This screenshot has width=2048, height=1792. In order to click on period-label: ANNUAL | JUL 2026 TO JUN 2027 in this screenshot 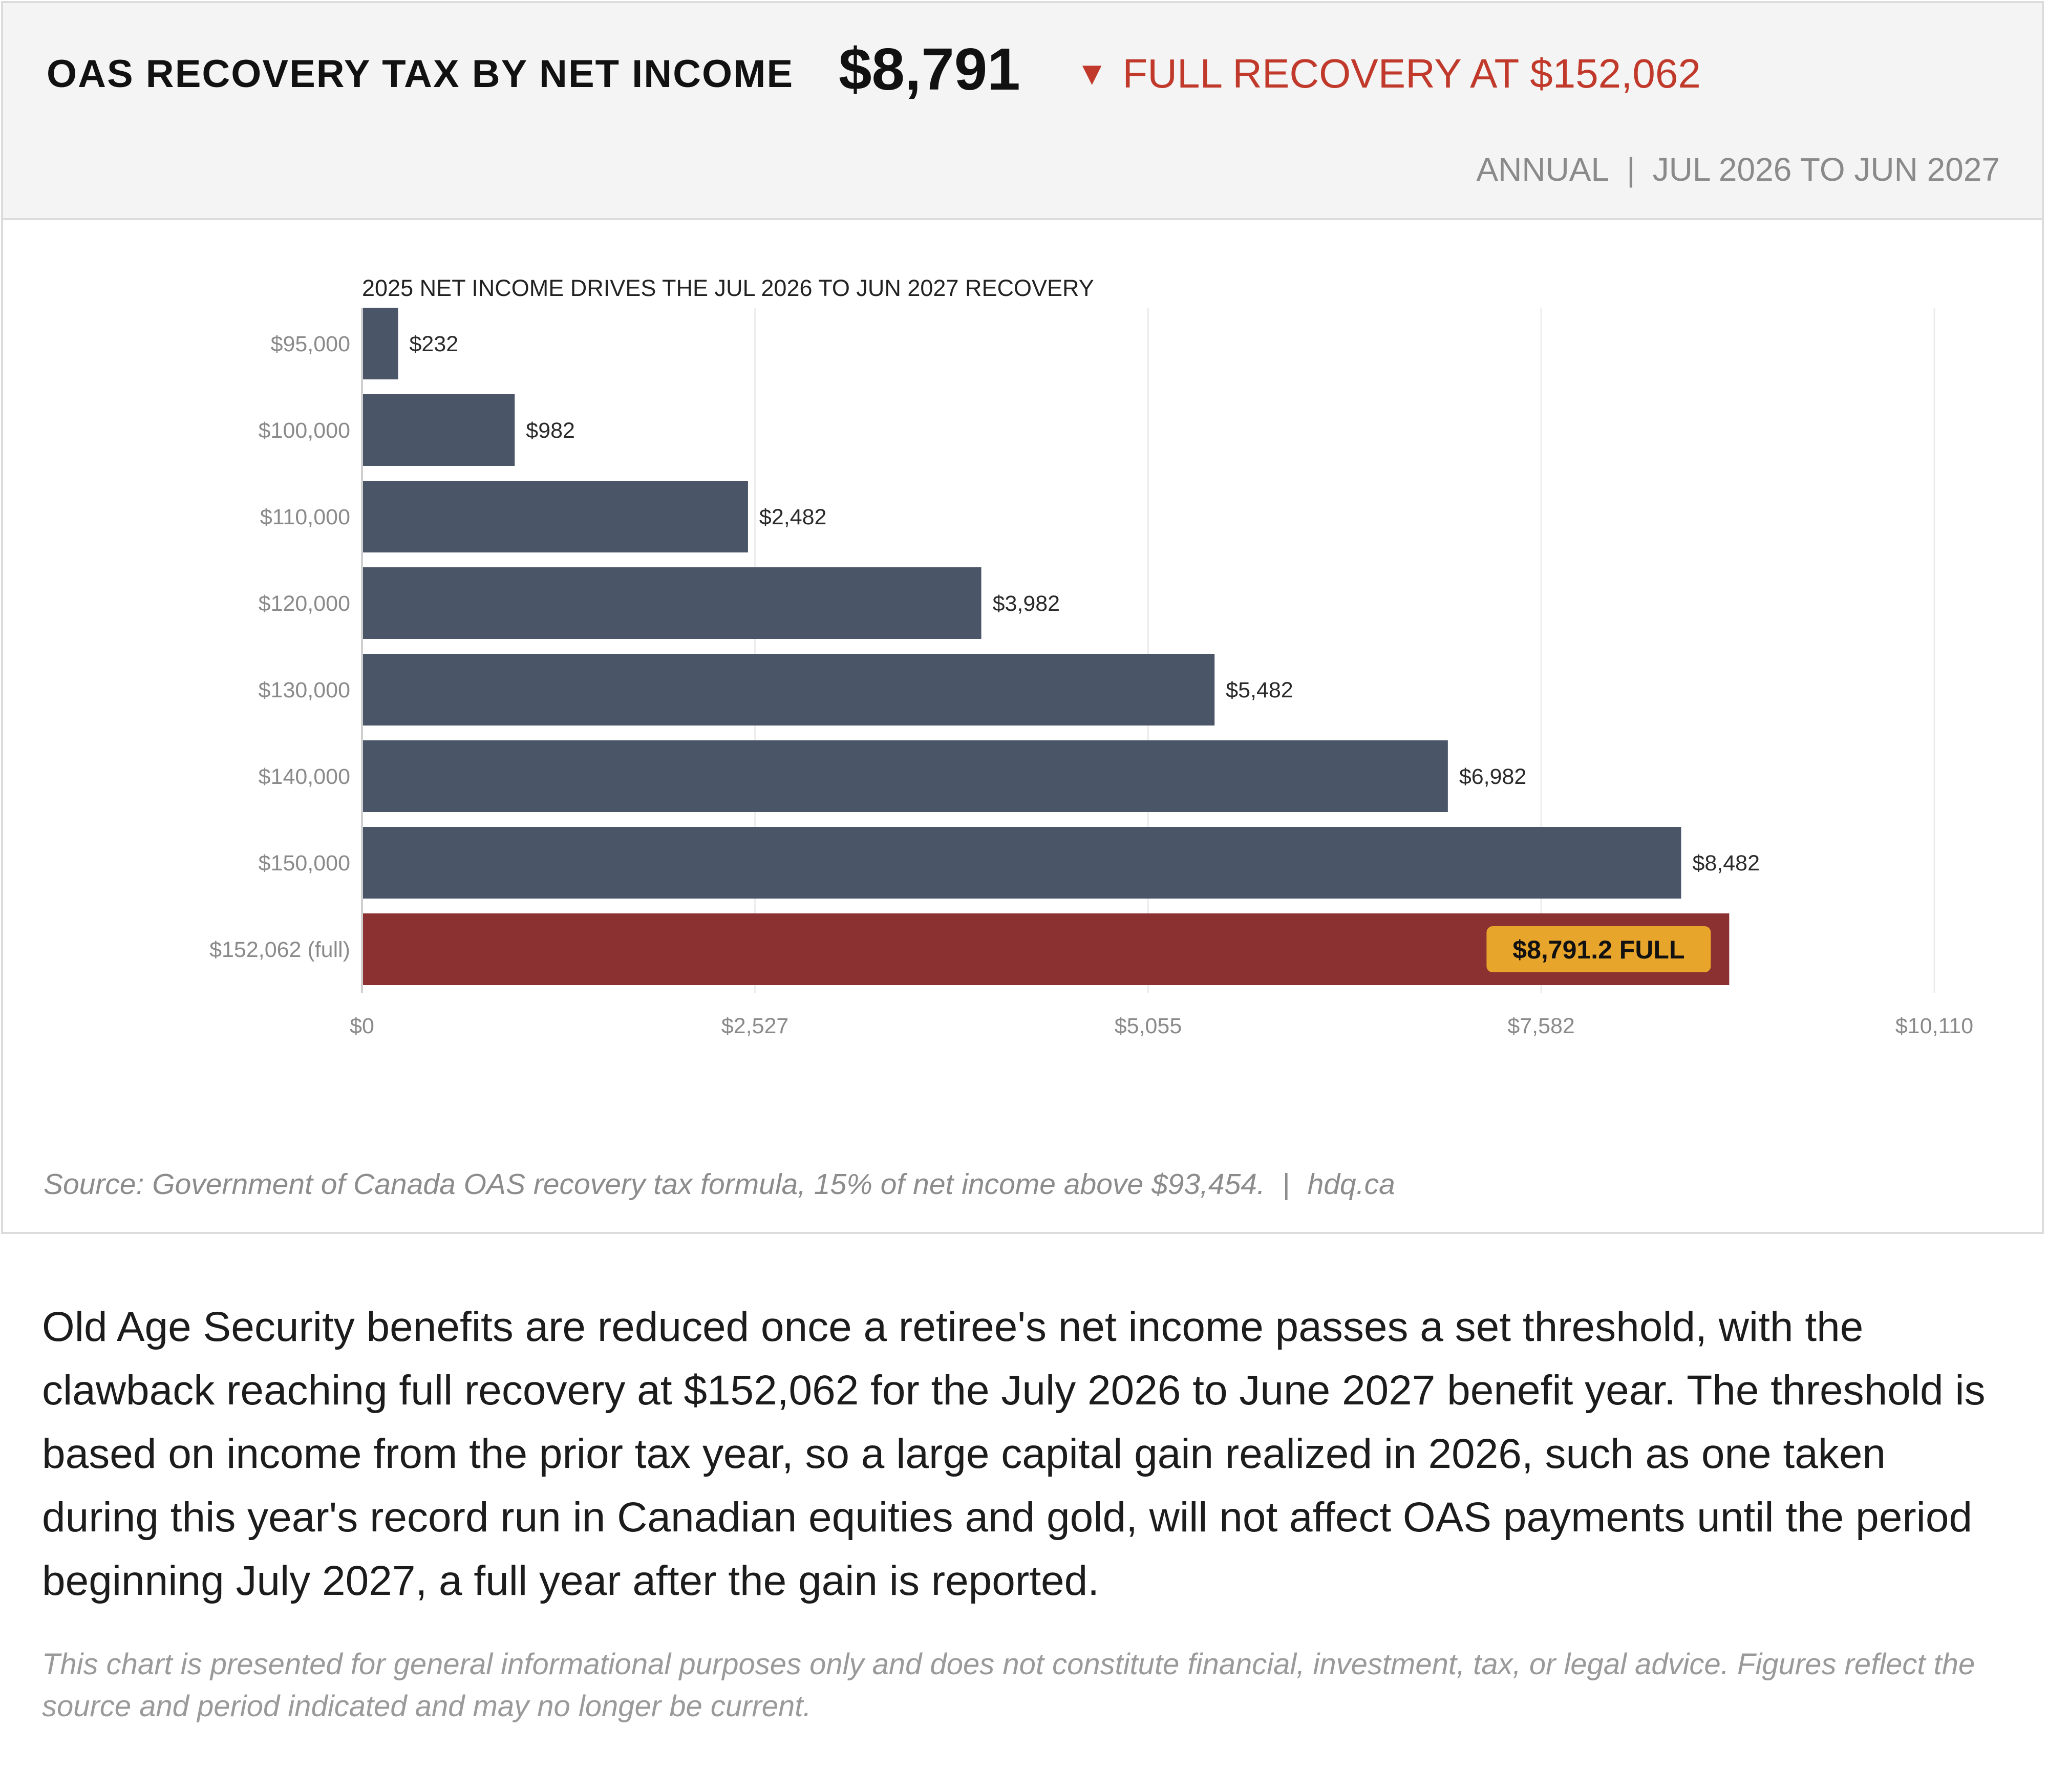, I will do `click(1738, 169)`.